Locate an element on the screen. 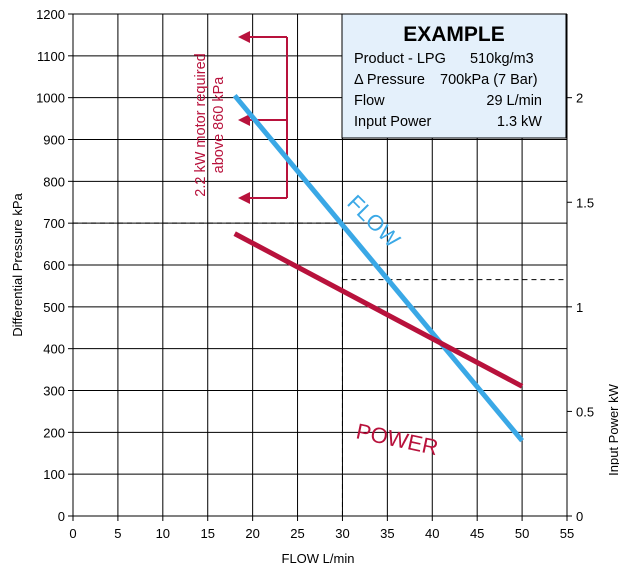 This screenshot has width=619, height=568. example-box-background is located at coordinates (454, 76).